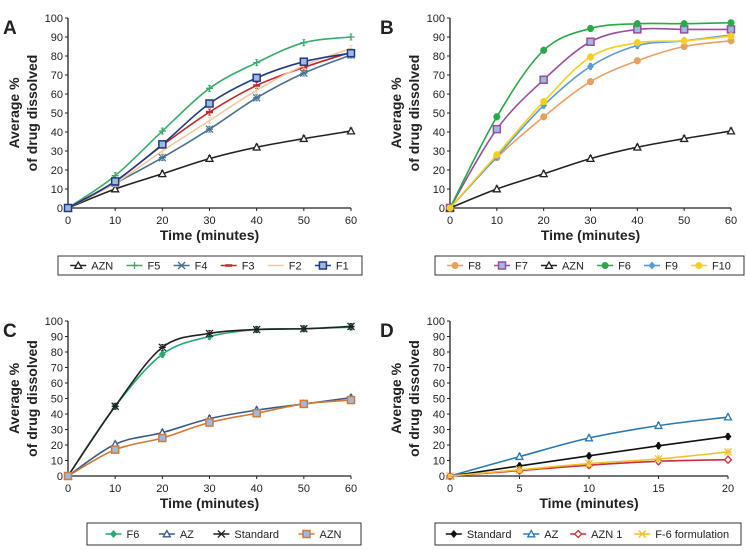  Describe the element at coordinates (521, 267) in the screenshot. I see `legend-label: F7` at that location.